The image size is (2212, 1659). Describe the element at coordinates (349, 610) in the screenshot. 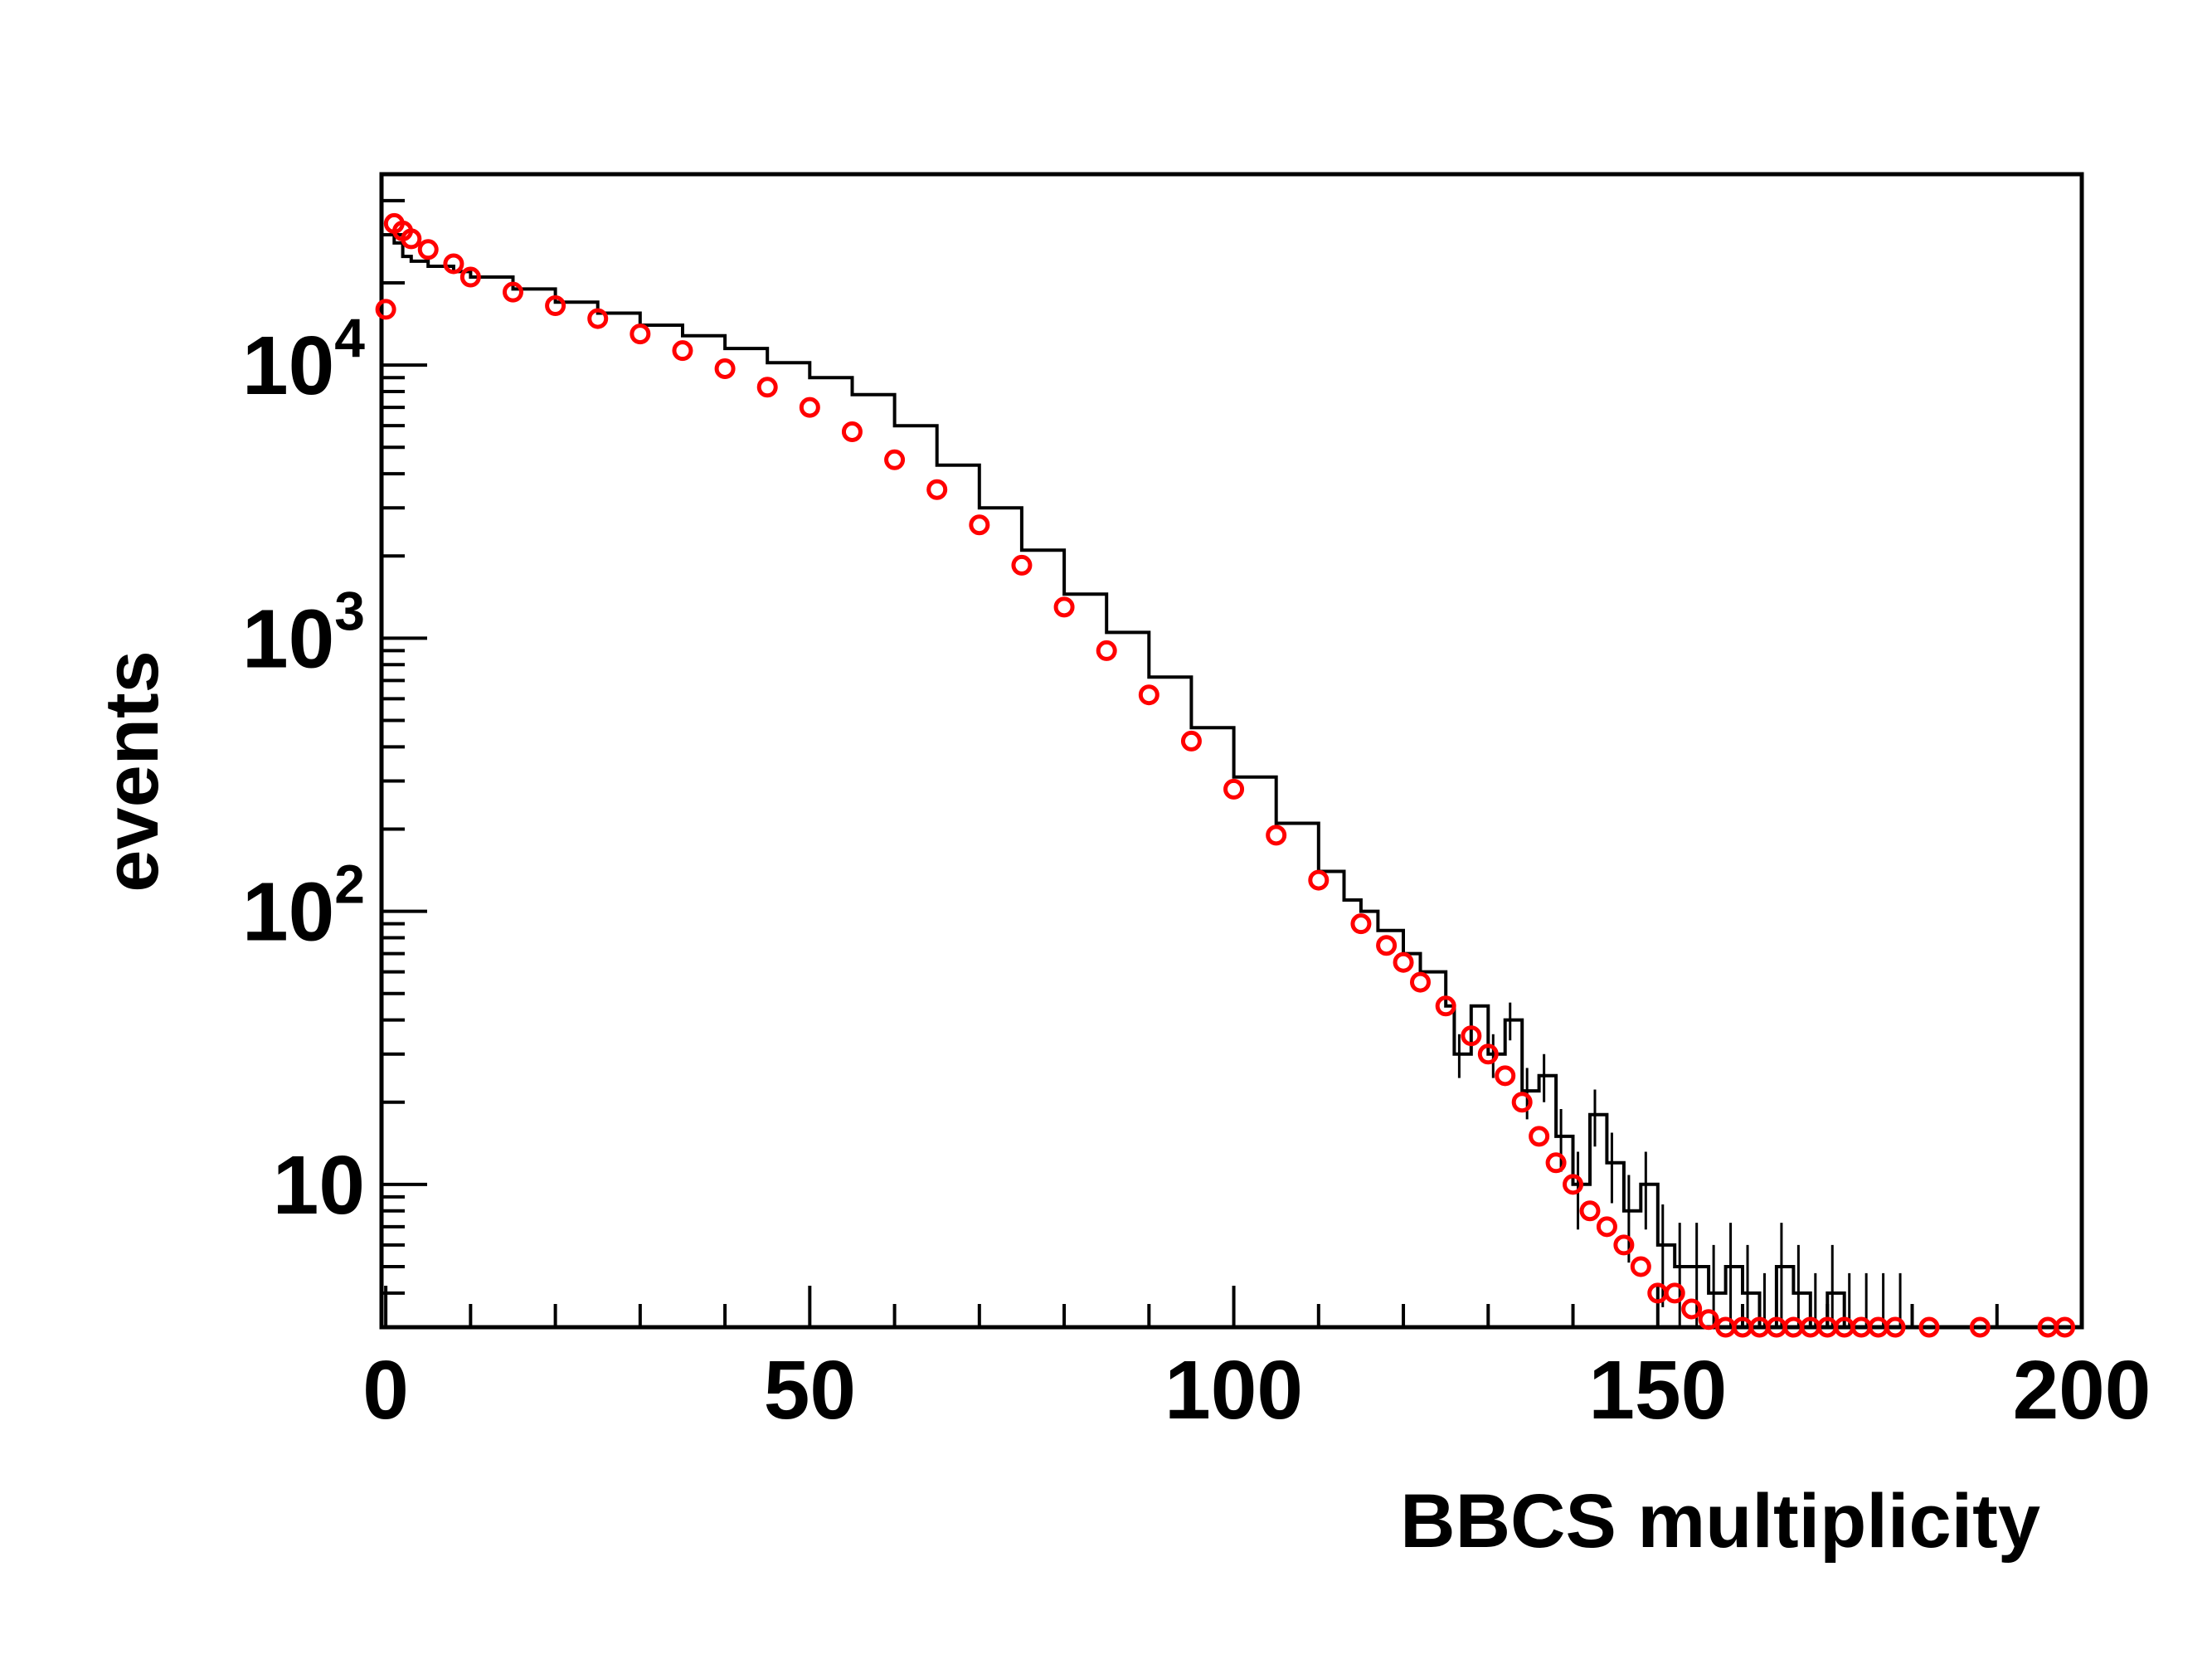

I see `y-tick-exponent: 3` at that location.